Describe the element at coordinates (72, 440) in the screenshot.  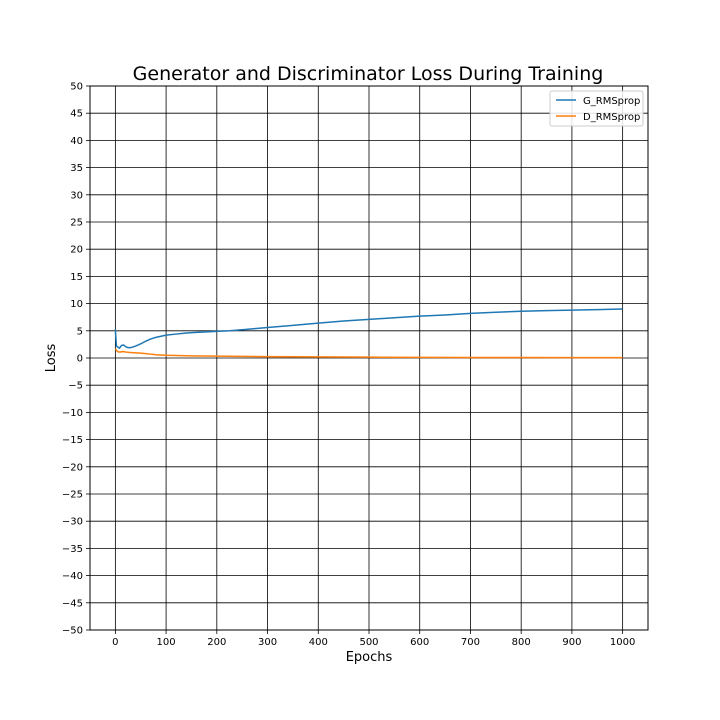
I see `y-tick-label: −15` at that location.